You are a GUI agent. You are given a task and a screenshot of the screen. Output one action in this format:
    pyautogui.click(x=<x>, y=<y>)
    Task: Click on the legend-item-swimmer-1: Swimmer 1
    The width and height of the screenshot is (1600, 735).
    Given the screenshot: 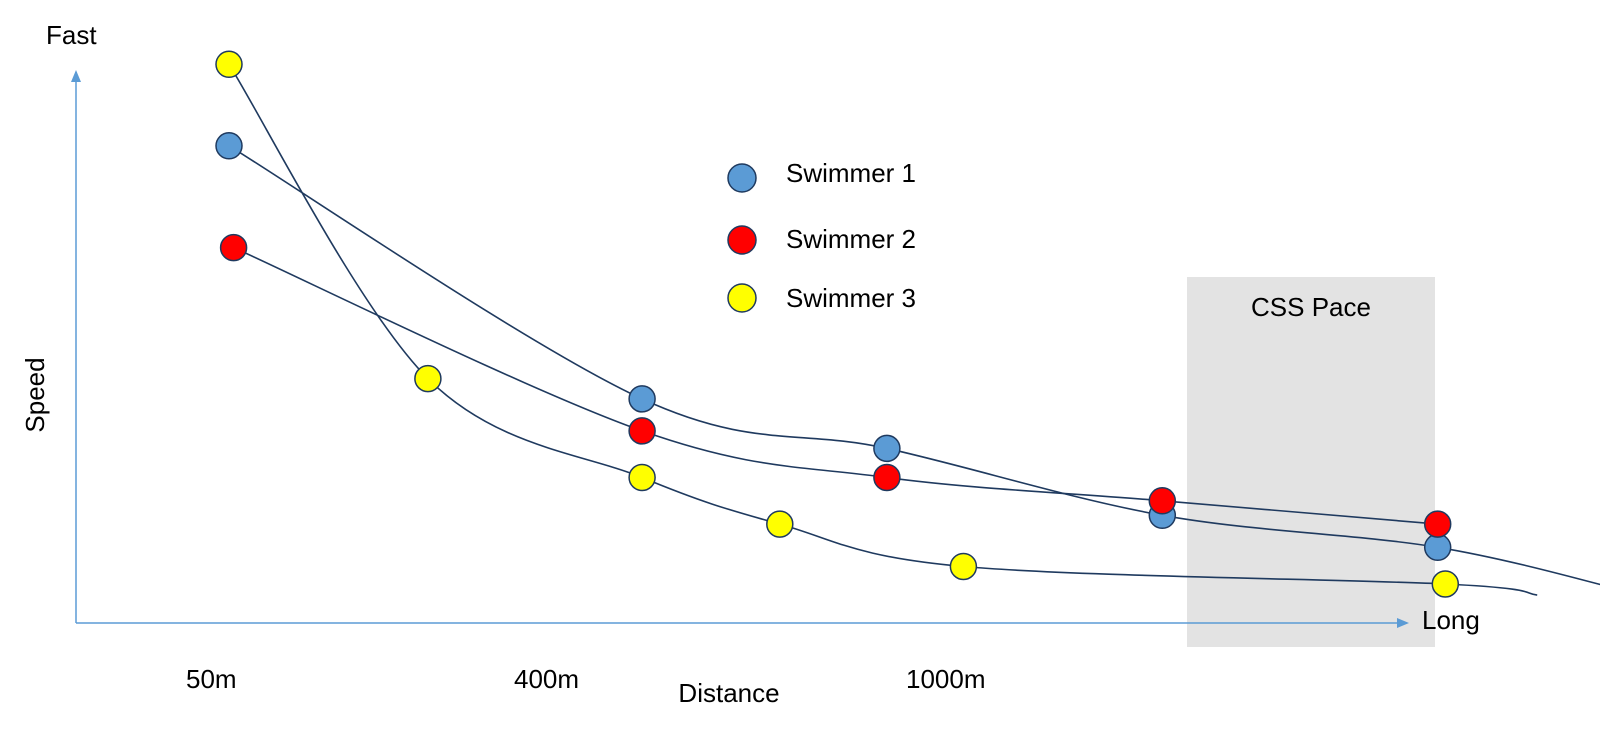 What is the action you would take?
    pyautogui.click(x=821, y=175)
    